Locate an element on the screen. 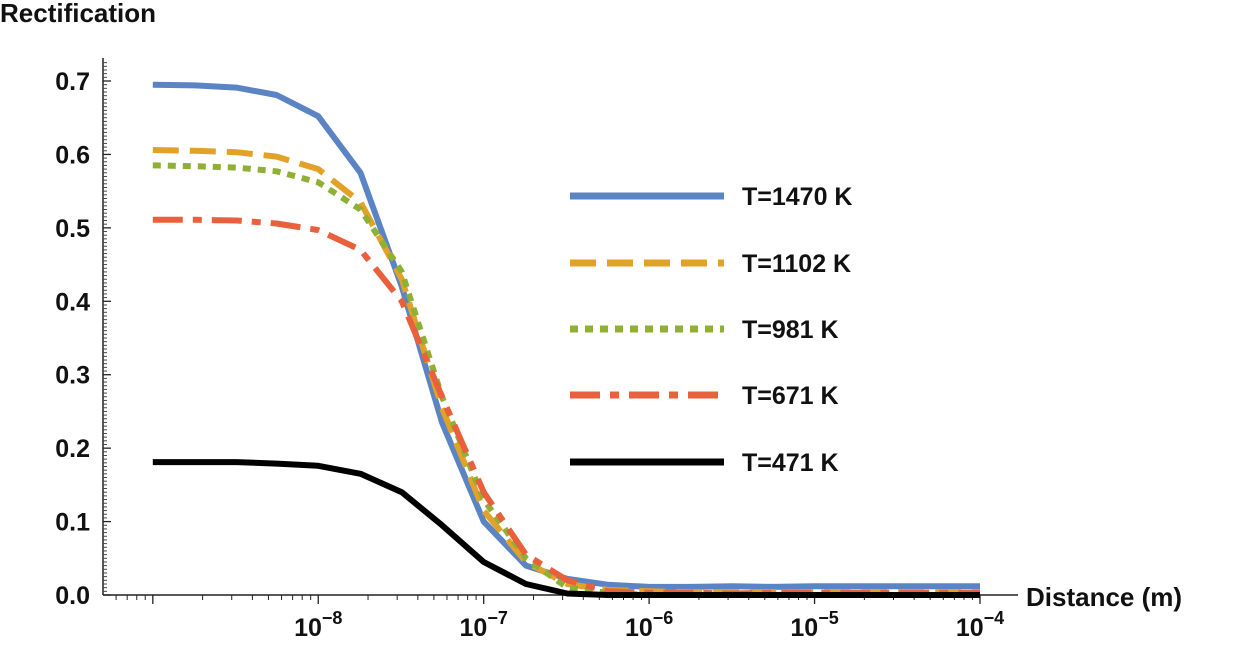  legend: T=1470 K T=1102 K T=981 K T=671 K T=471 K is located at coordinates (711, 330).